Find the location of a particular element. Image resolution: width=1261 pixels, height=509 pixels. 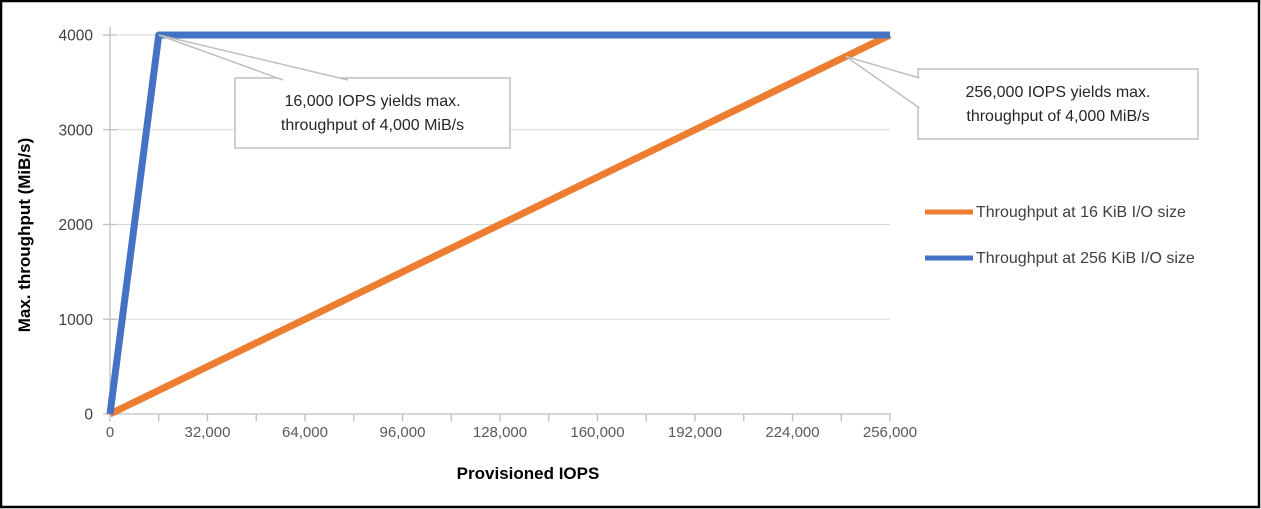

legend-label-256kib: Throughput at 256 KiB I/O size is located at coordinates (1085, 258).